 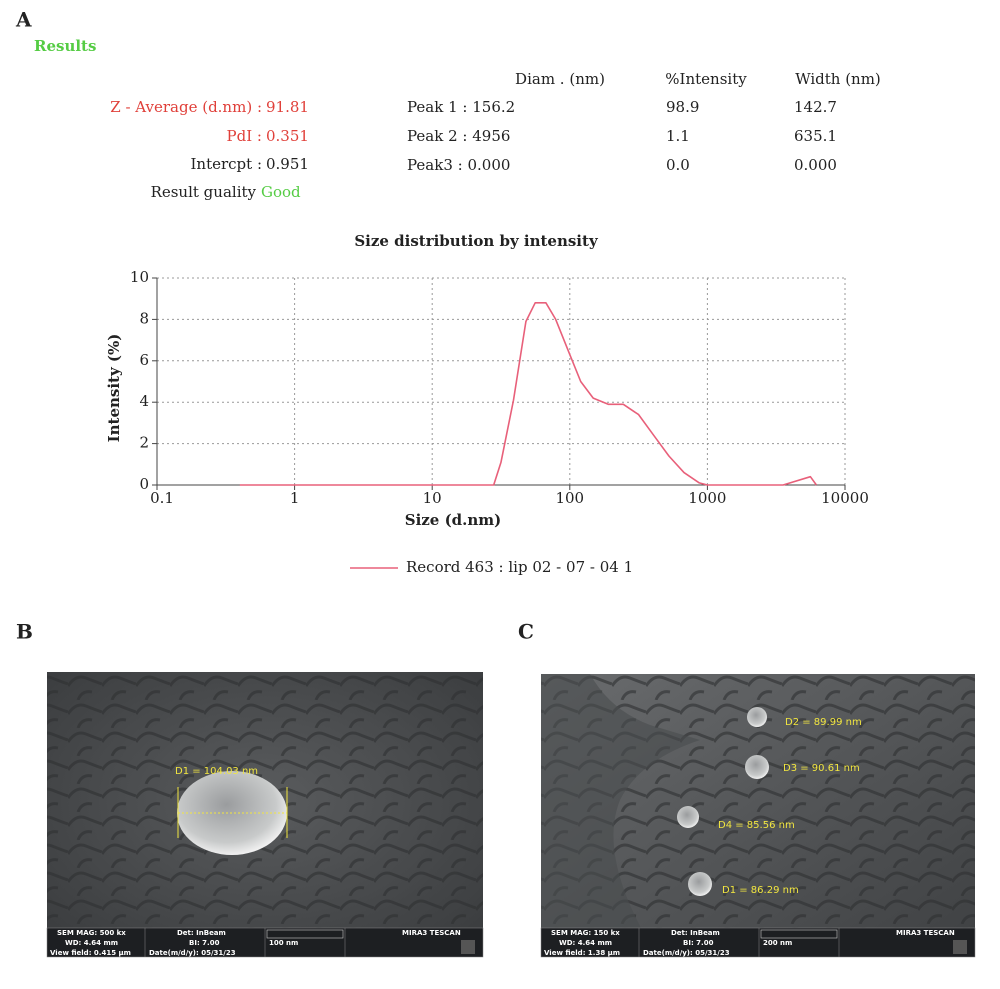 What do you see at coordinates (90, 953) in the screenshot?
I see `info-text: View field: 0.415 μm` at bounding box center [90, 953].